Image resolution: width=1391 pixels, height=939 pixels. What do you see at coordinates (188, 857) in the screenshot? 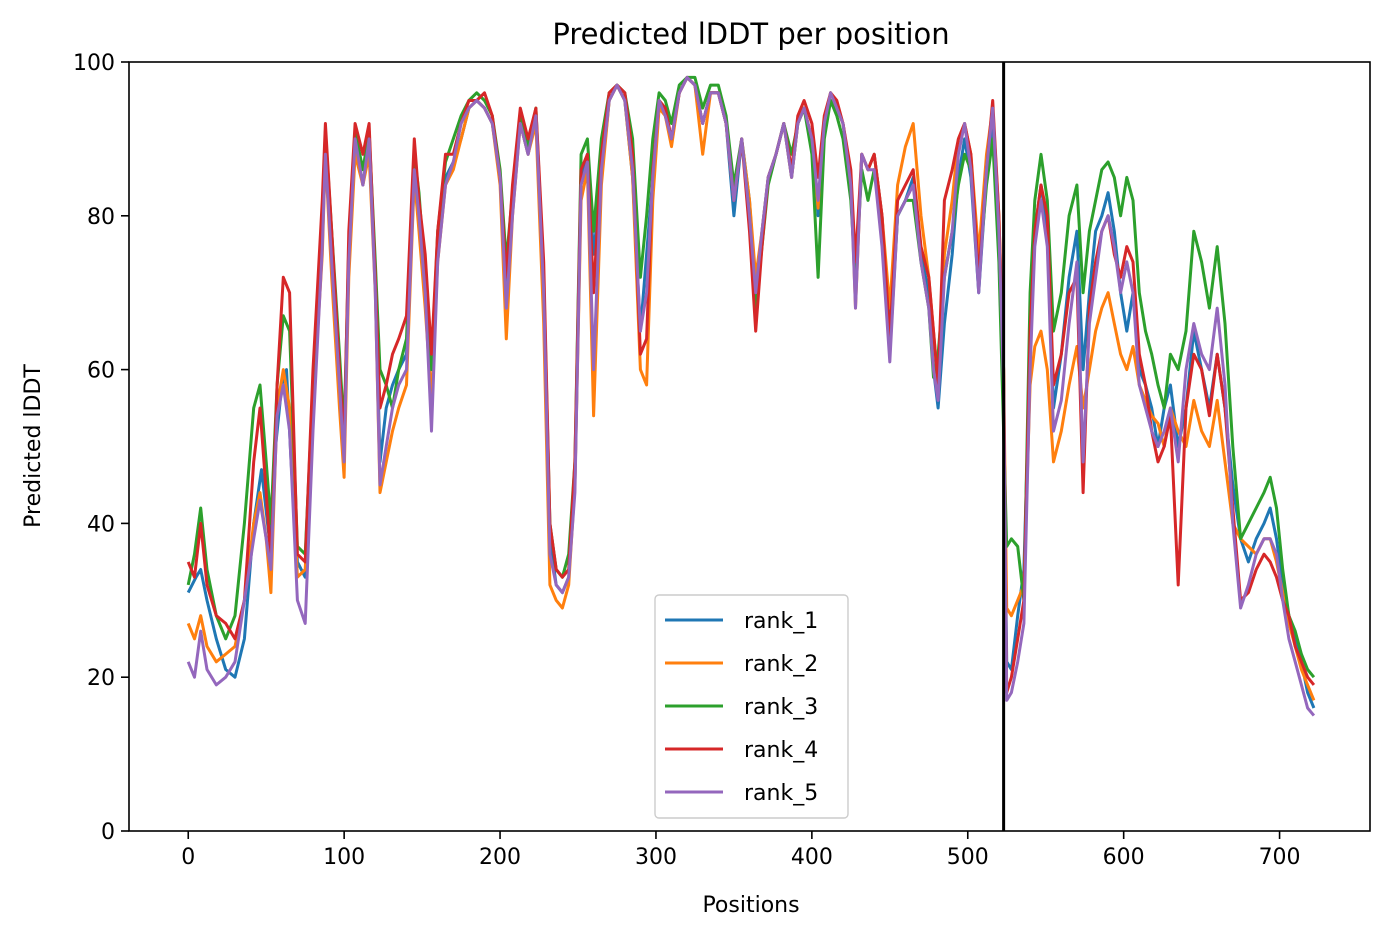
I see `x-tick-label: 0` at bounding box center [188, 857].